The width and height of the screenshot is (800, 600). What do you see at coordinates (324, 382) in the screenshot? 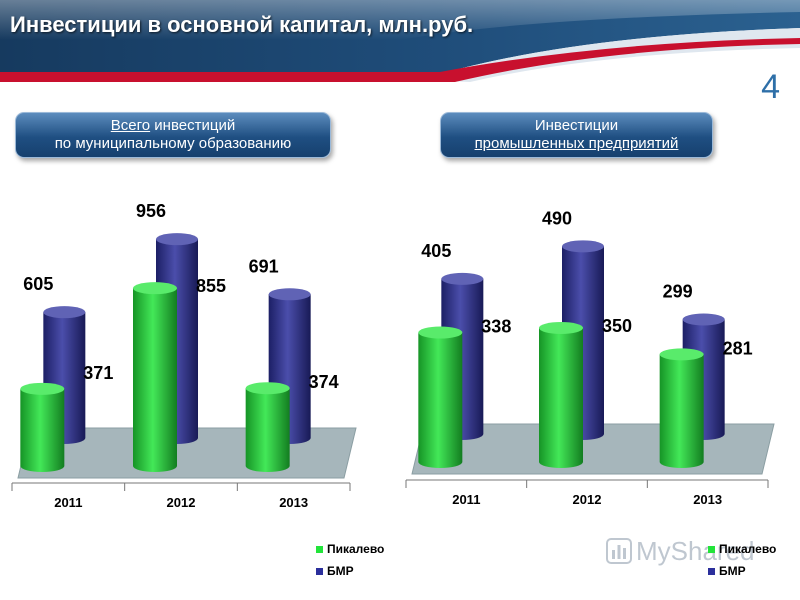
I see `data-label-pikalevo-2013: 374` at bounding box center [324, 382].